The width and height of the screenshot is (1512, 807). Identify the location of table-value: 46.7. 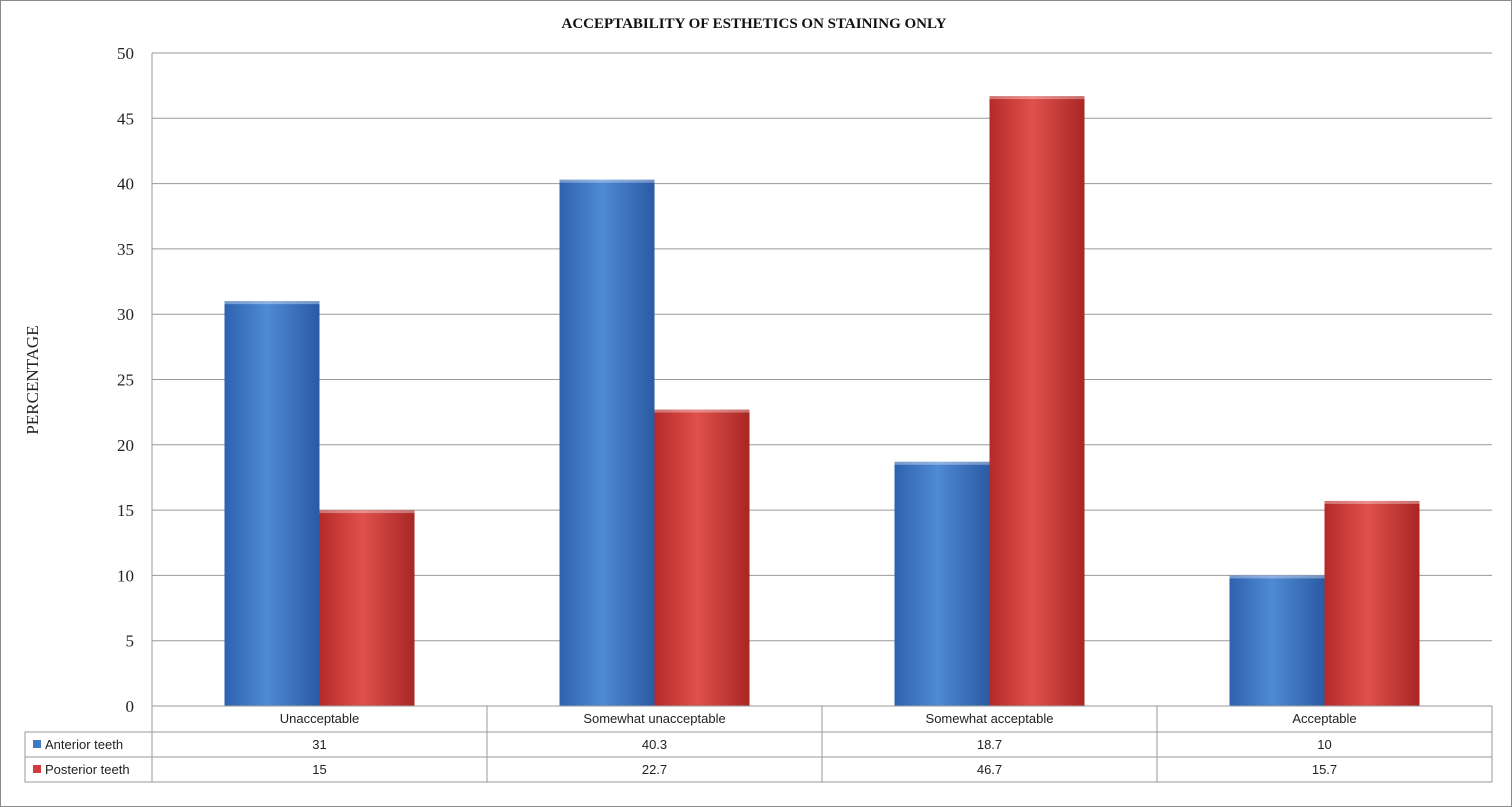
(989, 769).